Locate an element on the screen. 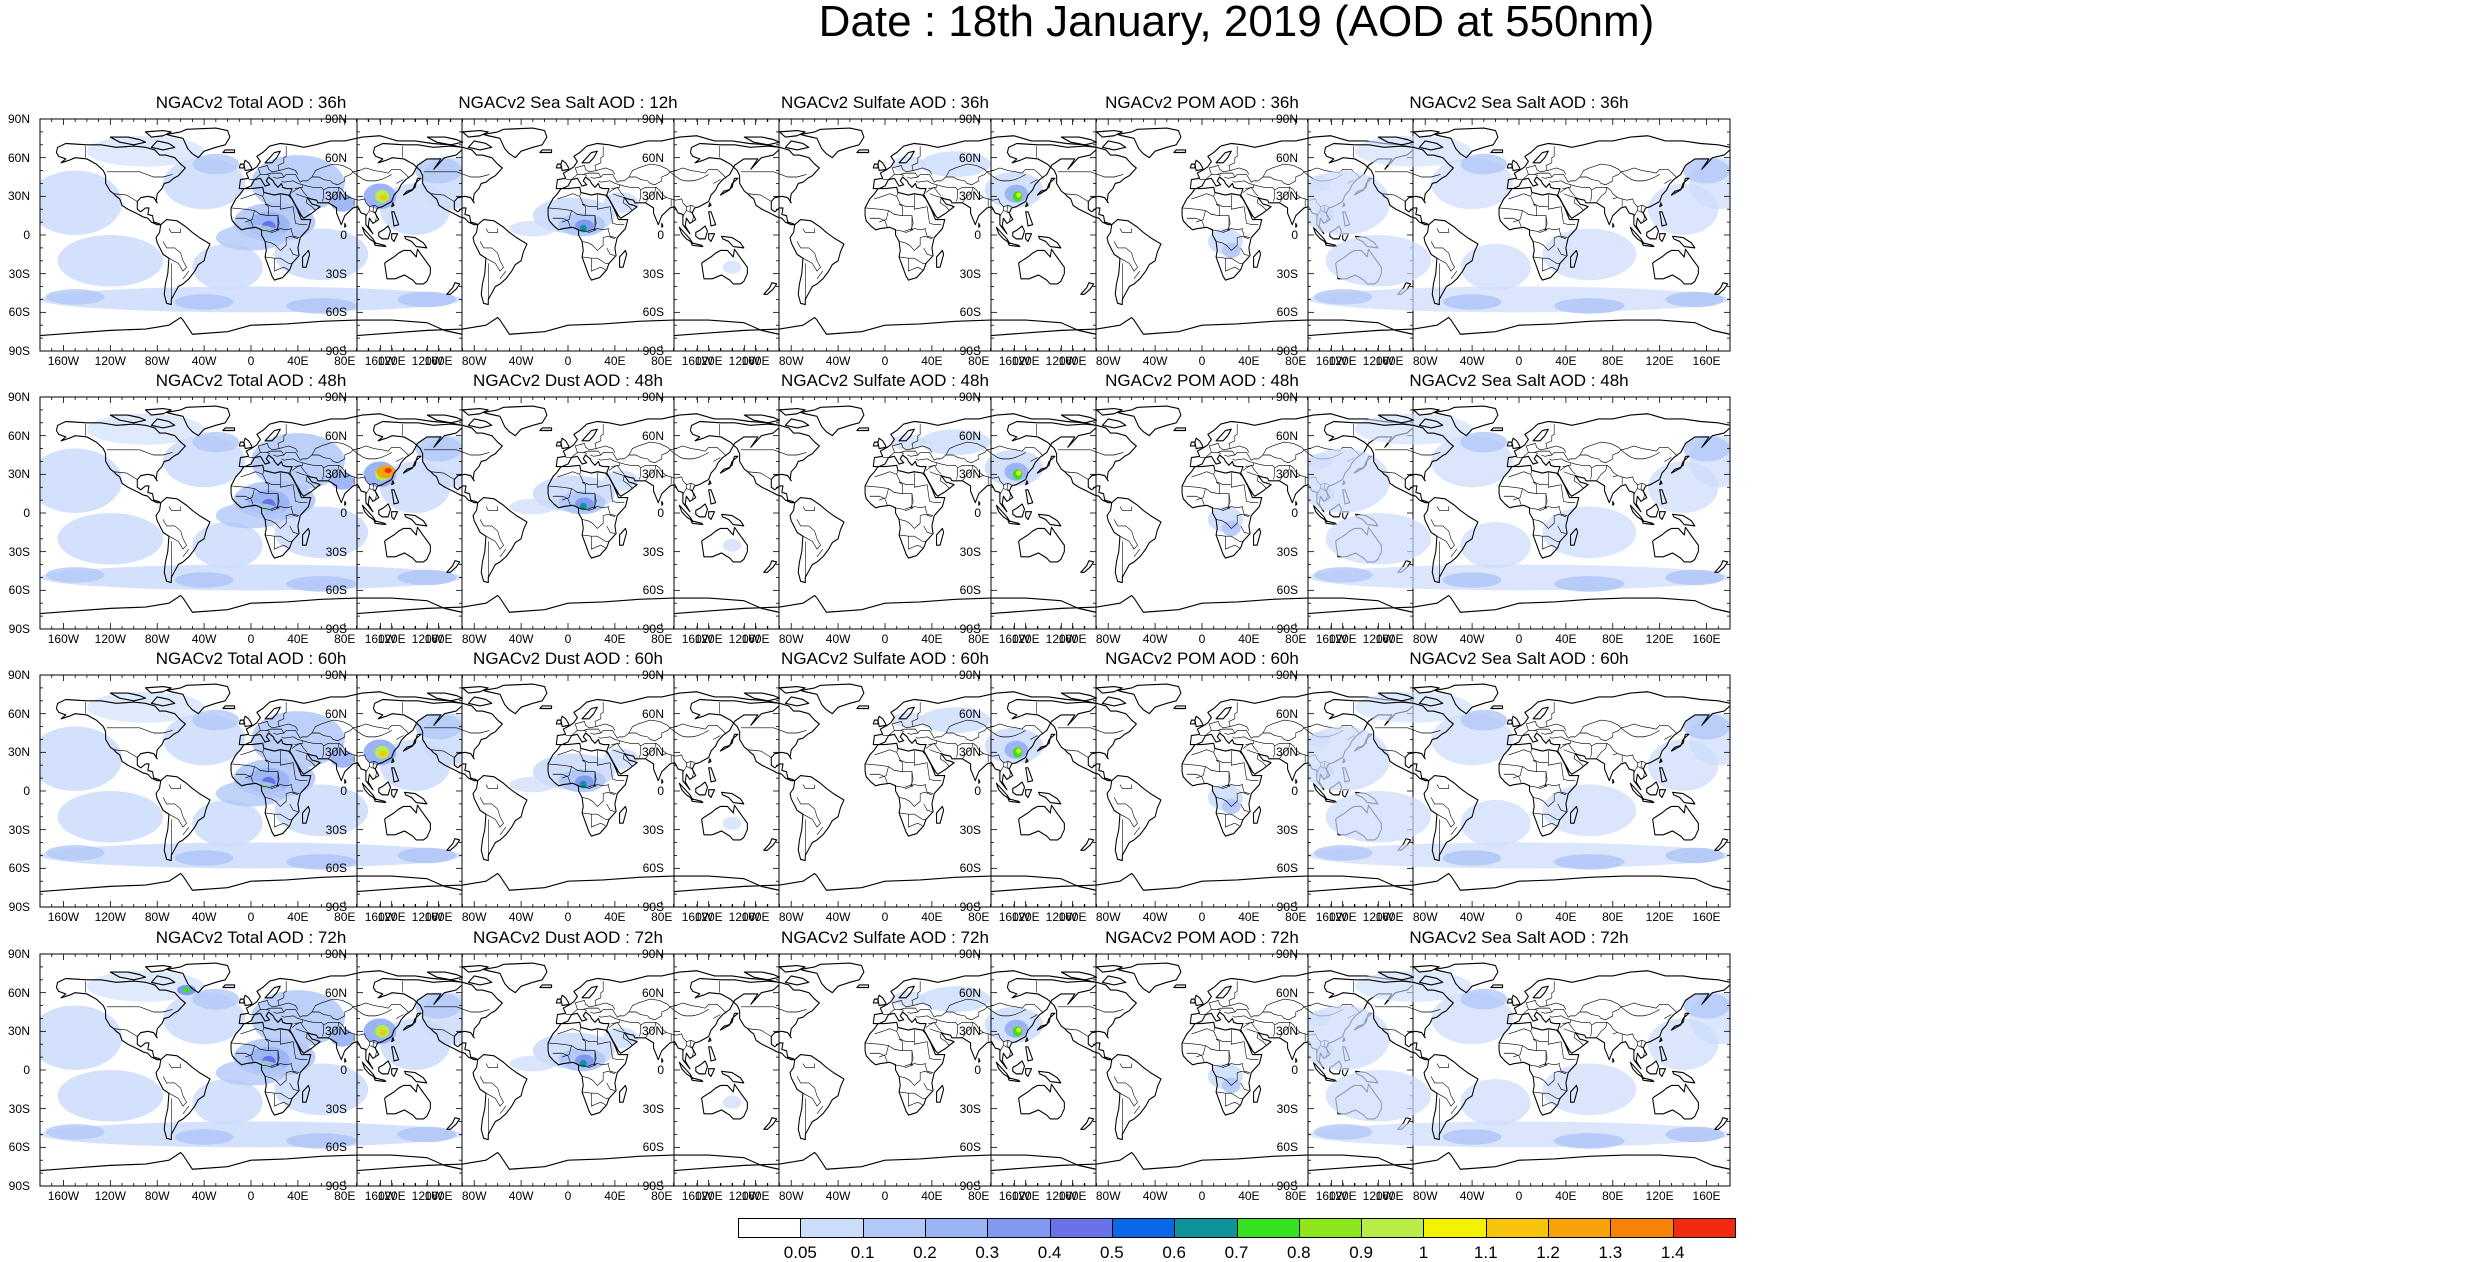  page-title: Date : 18th January, 2019 (AOD at 550nm) is located at coordinates (1236, 23).